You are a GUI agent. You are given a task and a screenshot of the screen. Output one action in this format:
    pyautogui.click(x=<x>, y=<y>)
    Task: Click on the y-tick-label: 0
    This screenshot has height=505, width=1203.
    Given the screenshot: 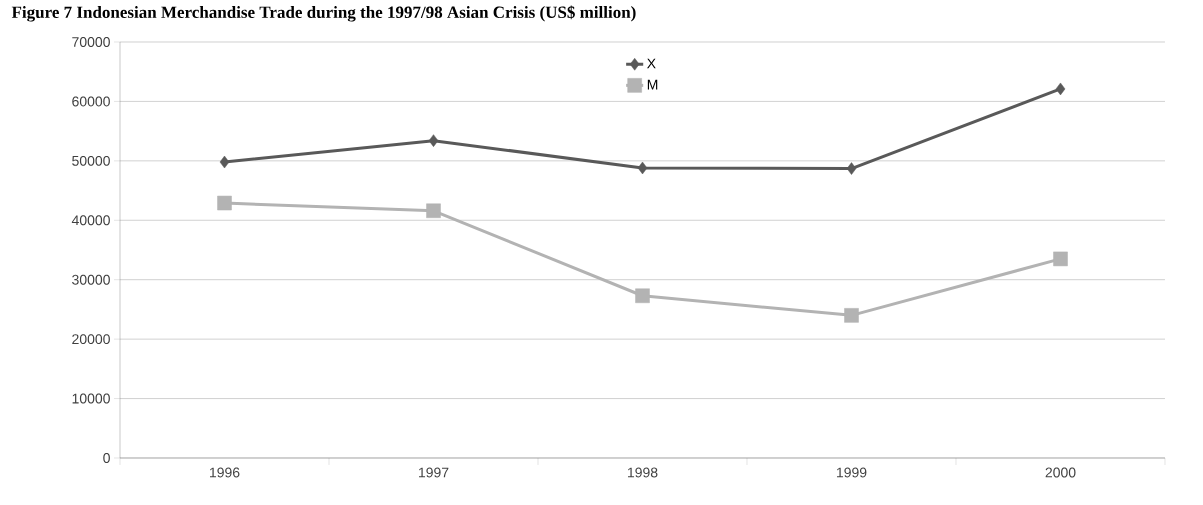 What is the action you would take?
    pyautogui.click(x=106, y=458)
    